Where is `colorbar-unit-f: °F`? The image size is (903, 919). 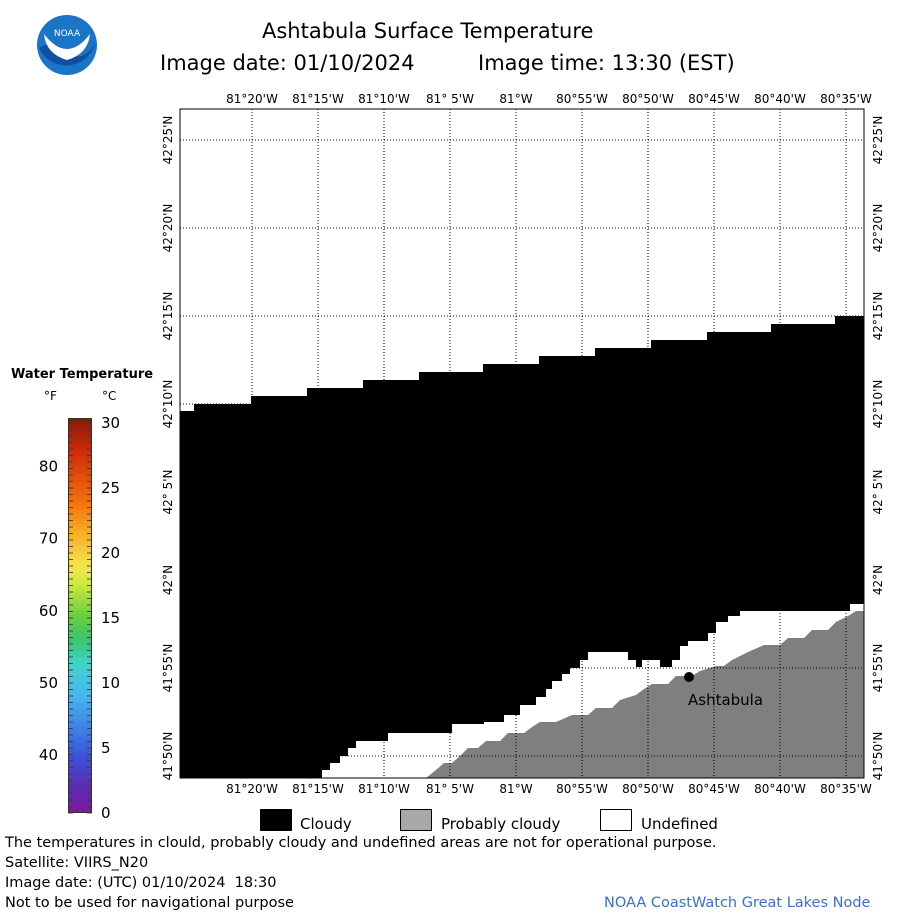
colorbar-unit-f: °F is located at coordinates (50, 396).